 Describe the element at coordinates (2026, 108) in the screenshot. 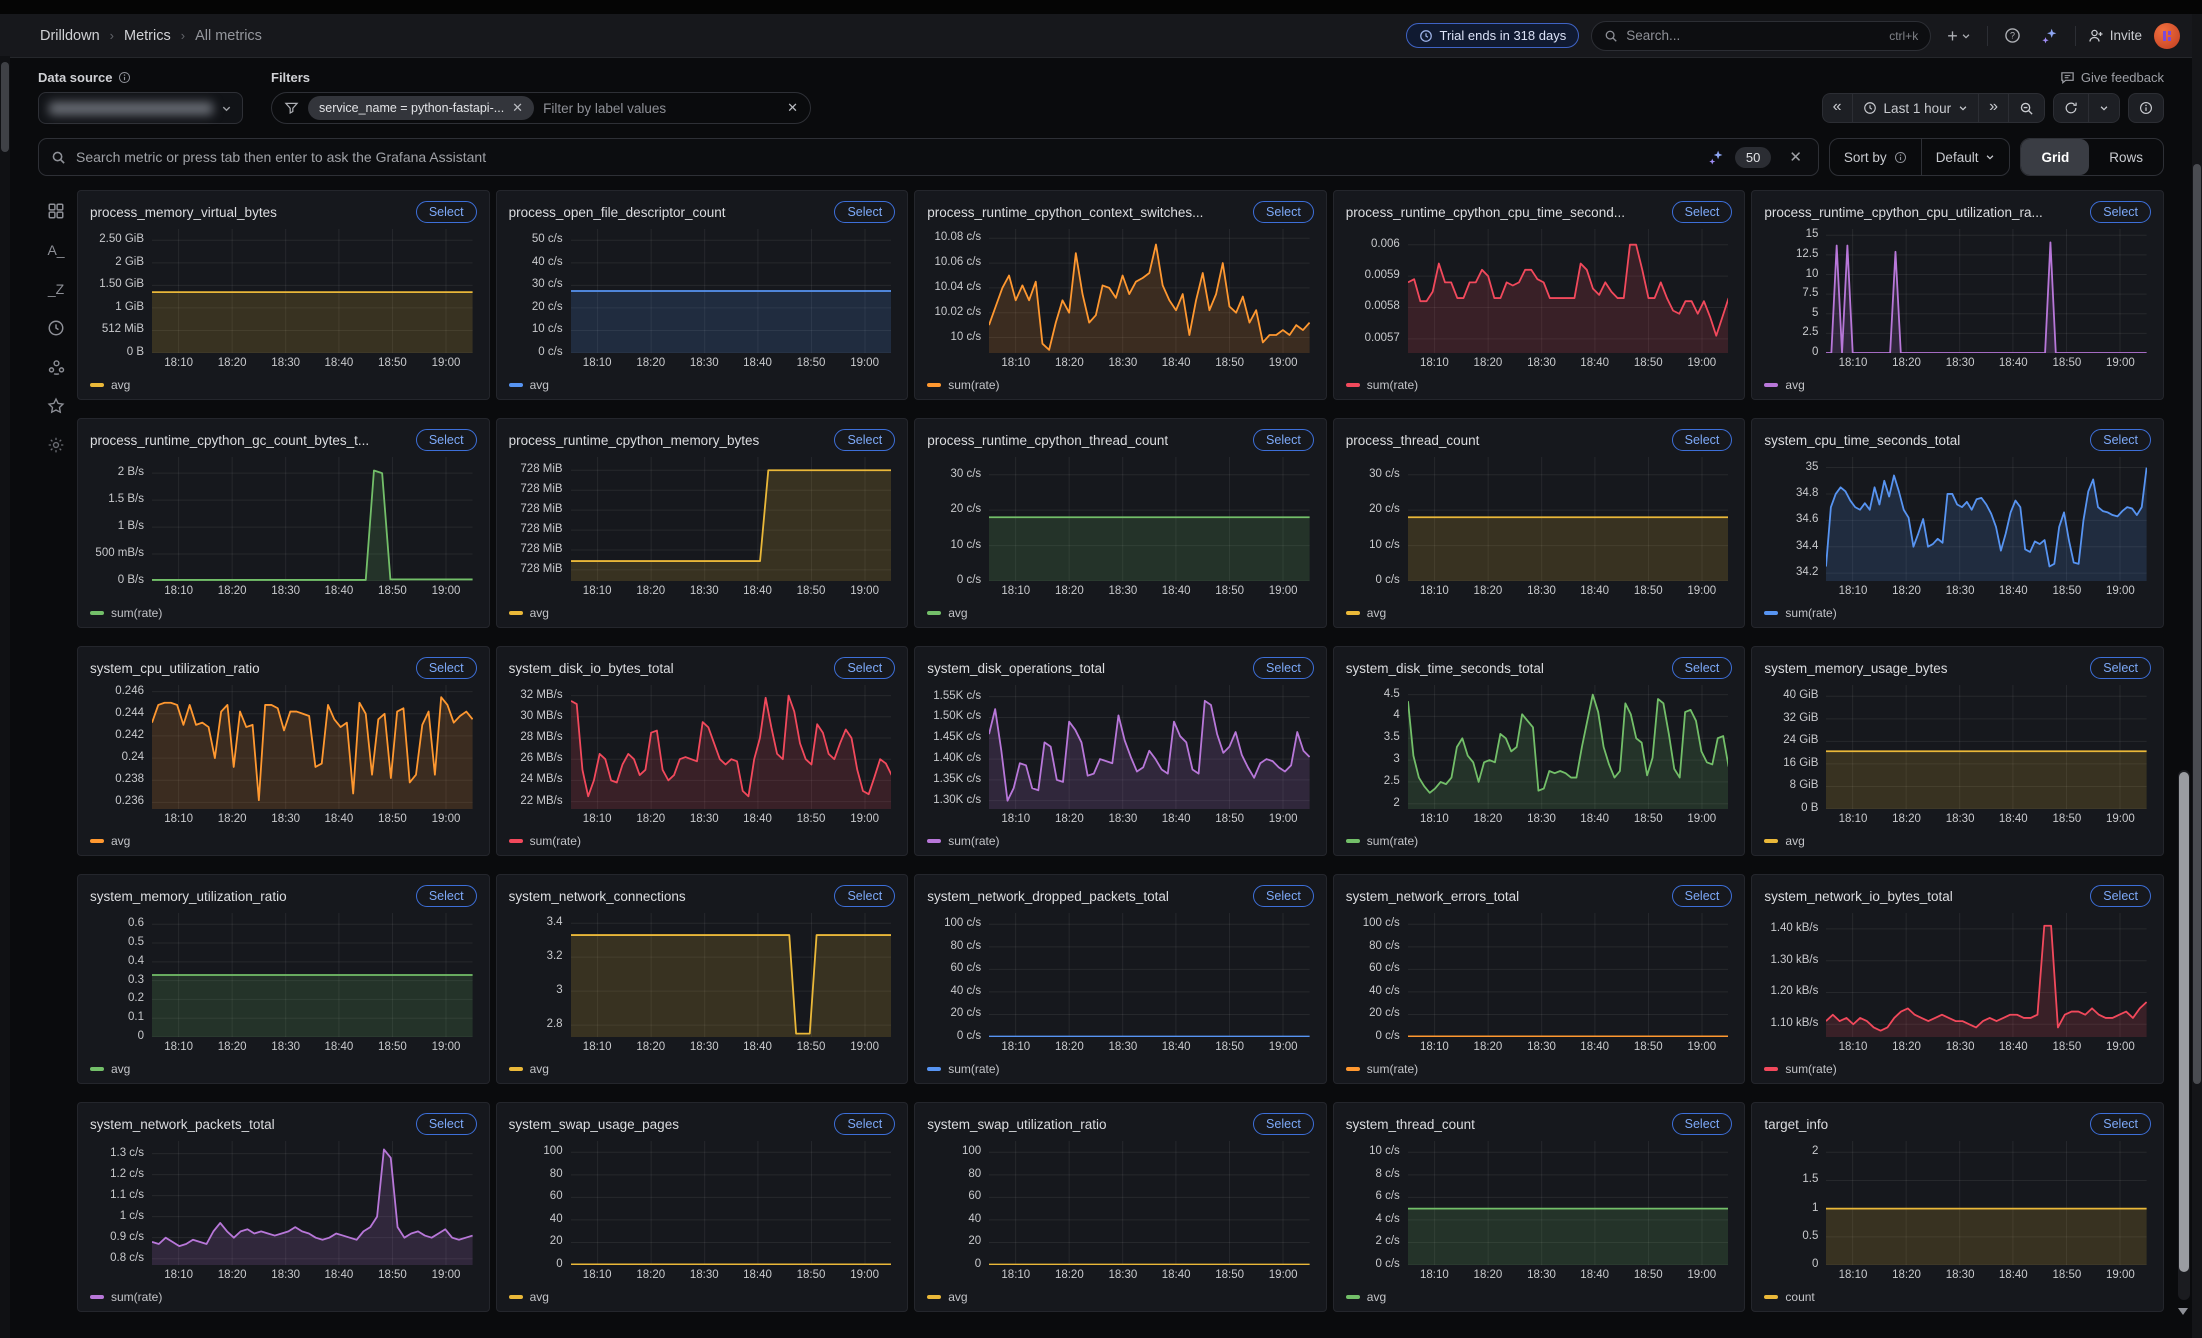

I see `zoom-out-button` at that location.